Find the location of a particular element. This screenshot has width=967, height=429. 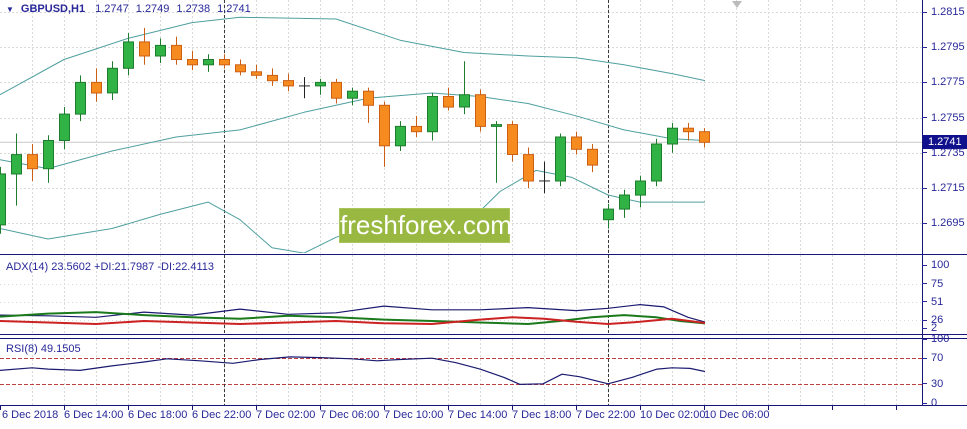

quote-low: 1.2738 is located at coordinates (193, 9).